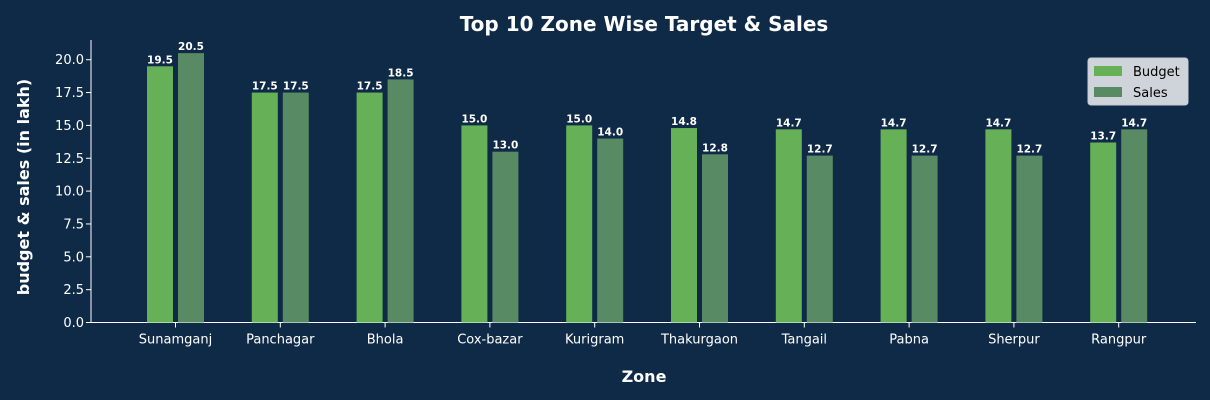  I want to click on y-tick-label: 5.0, so click(73, 257).